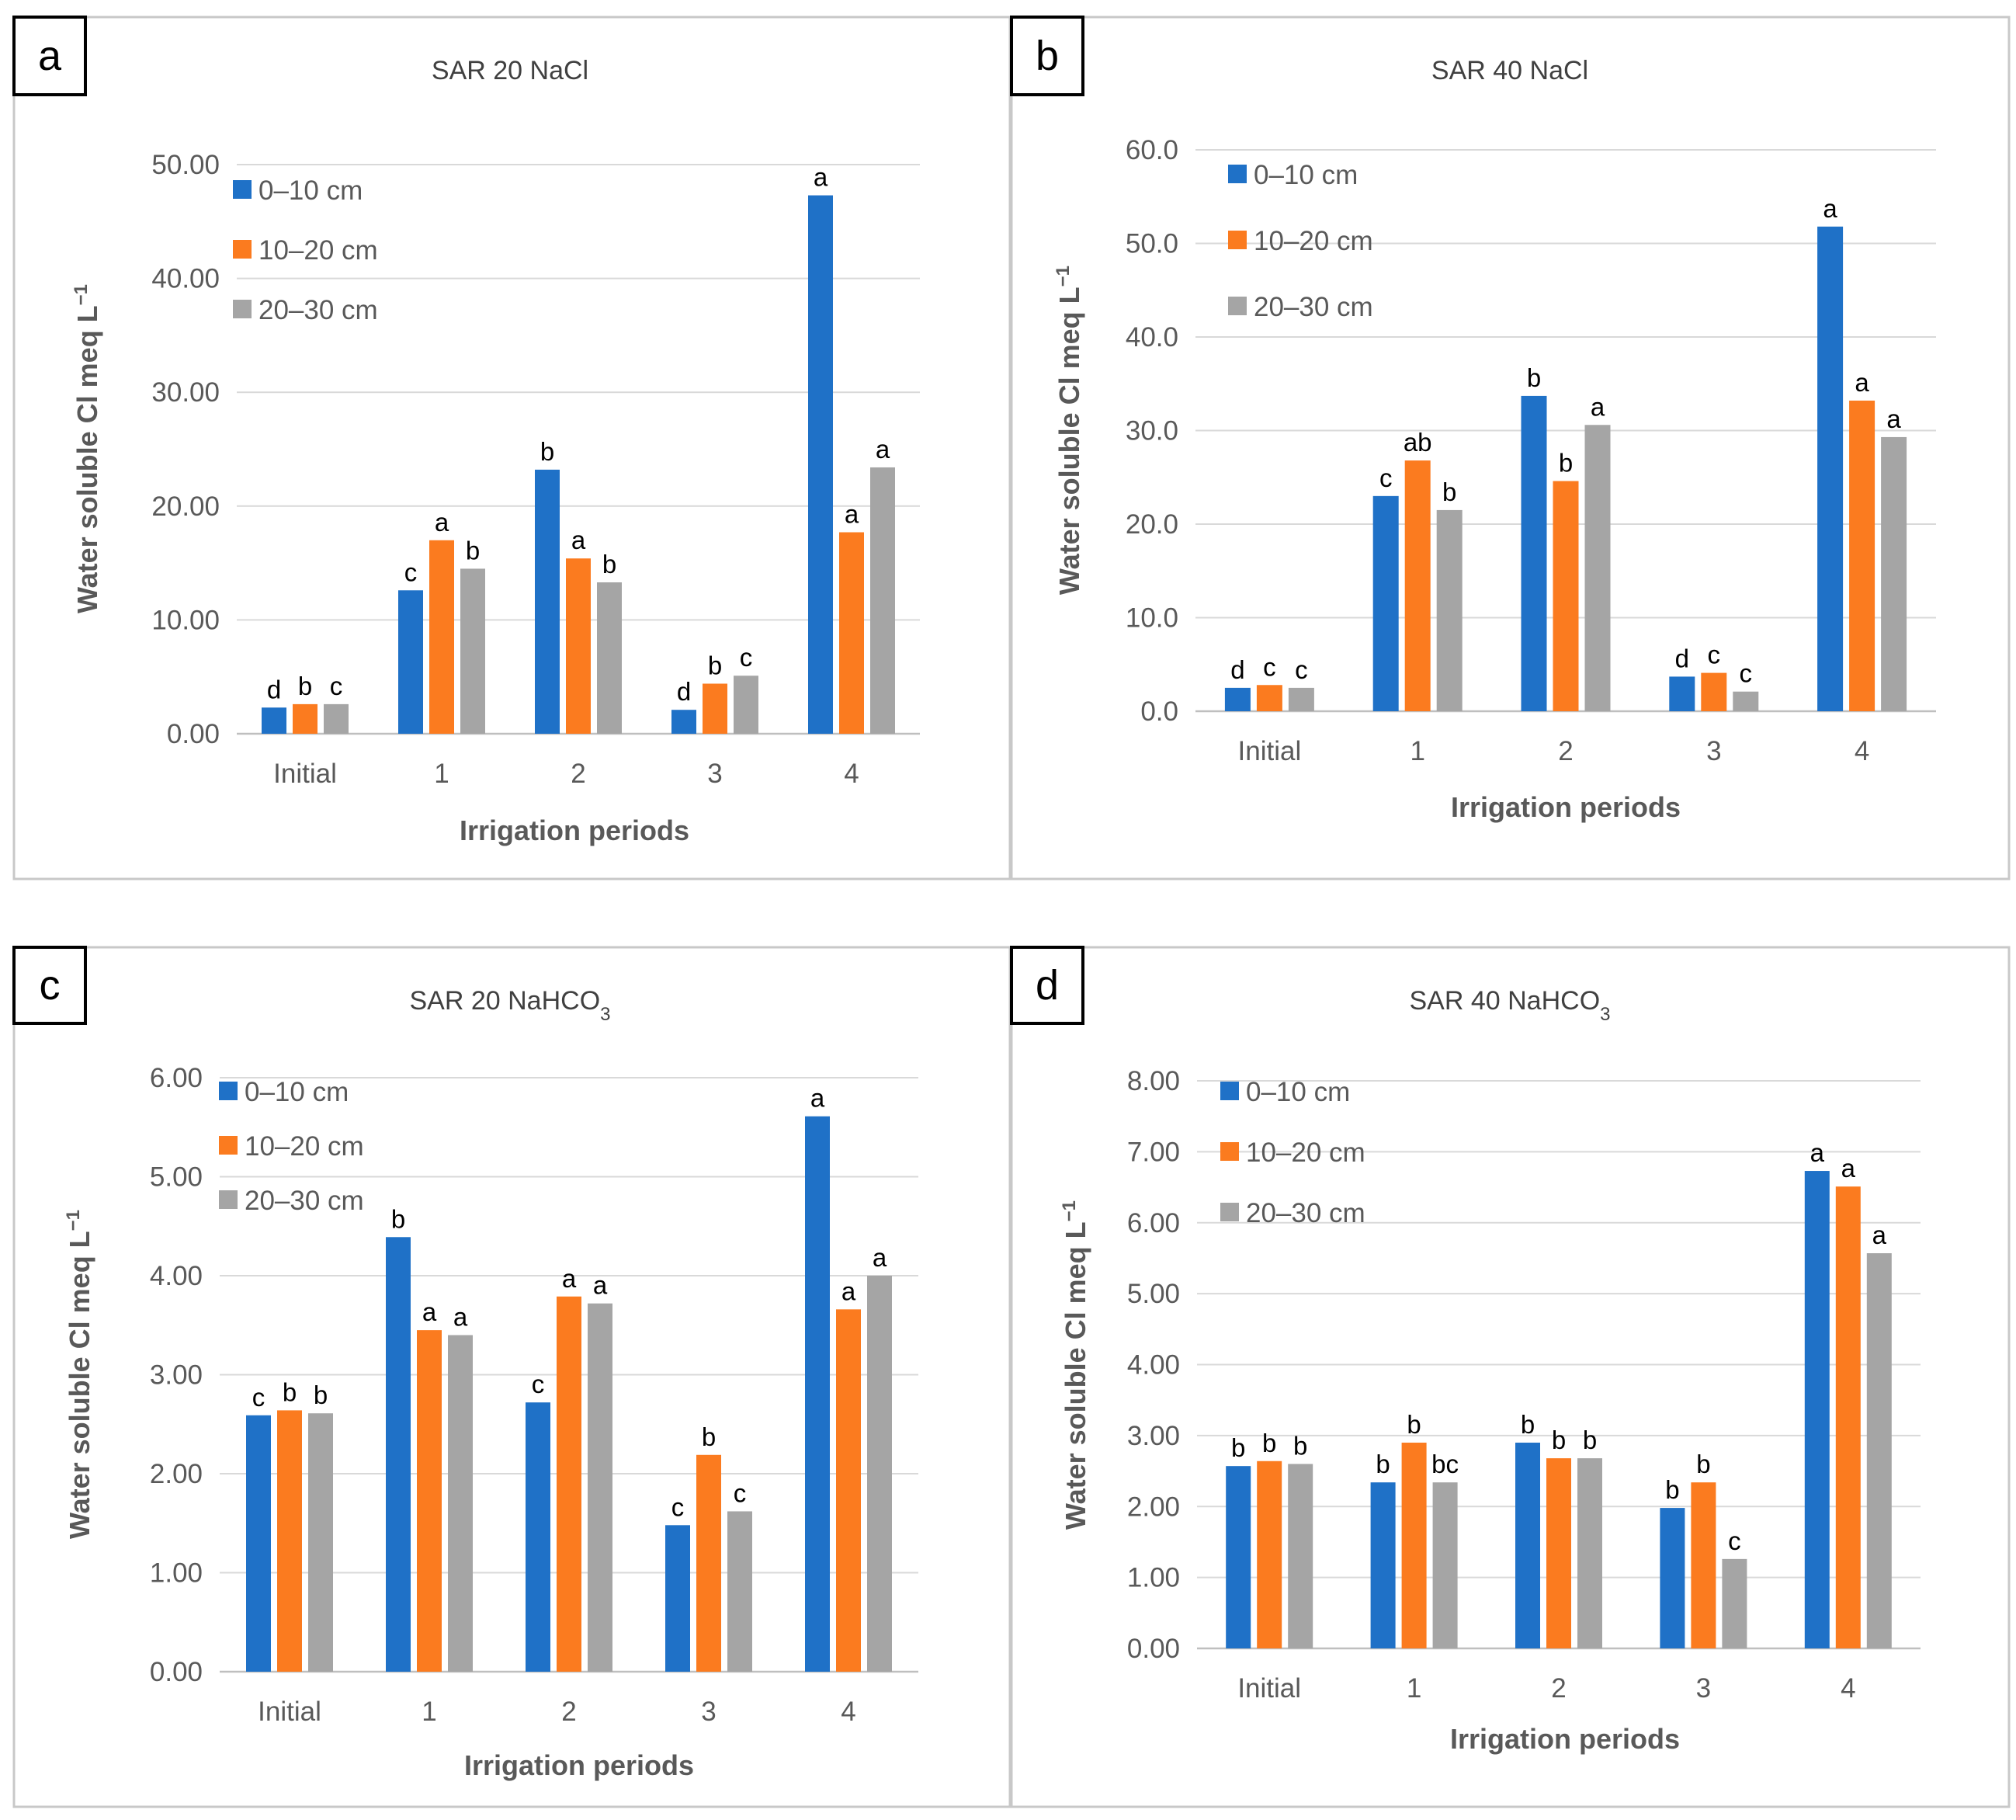 This screenshot has width=2016, height=1820. What do you see at coordinates (1418, 443) in the screenshot?
I see `significance-label: ab` at bounding box center [1418, 443].